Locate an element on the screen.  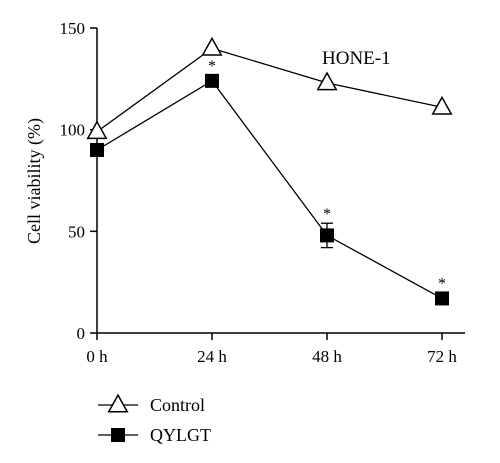
x-tick-label: 48 h is located at coordinates (327, 356).